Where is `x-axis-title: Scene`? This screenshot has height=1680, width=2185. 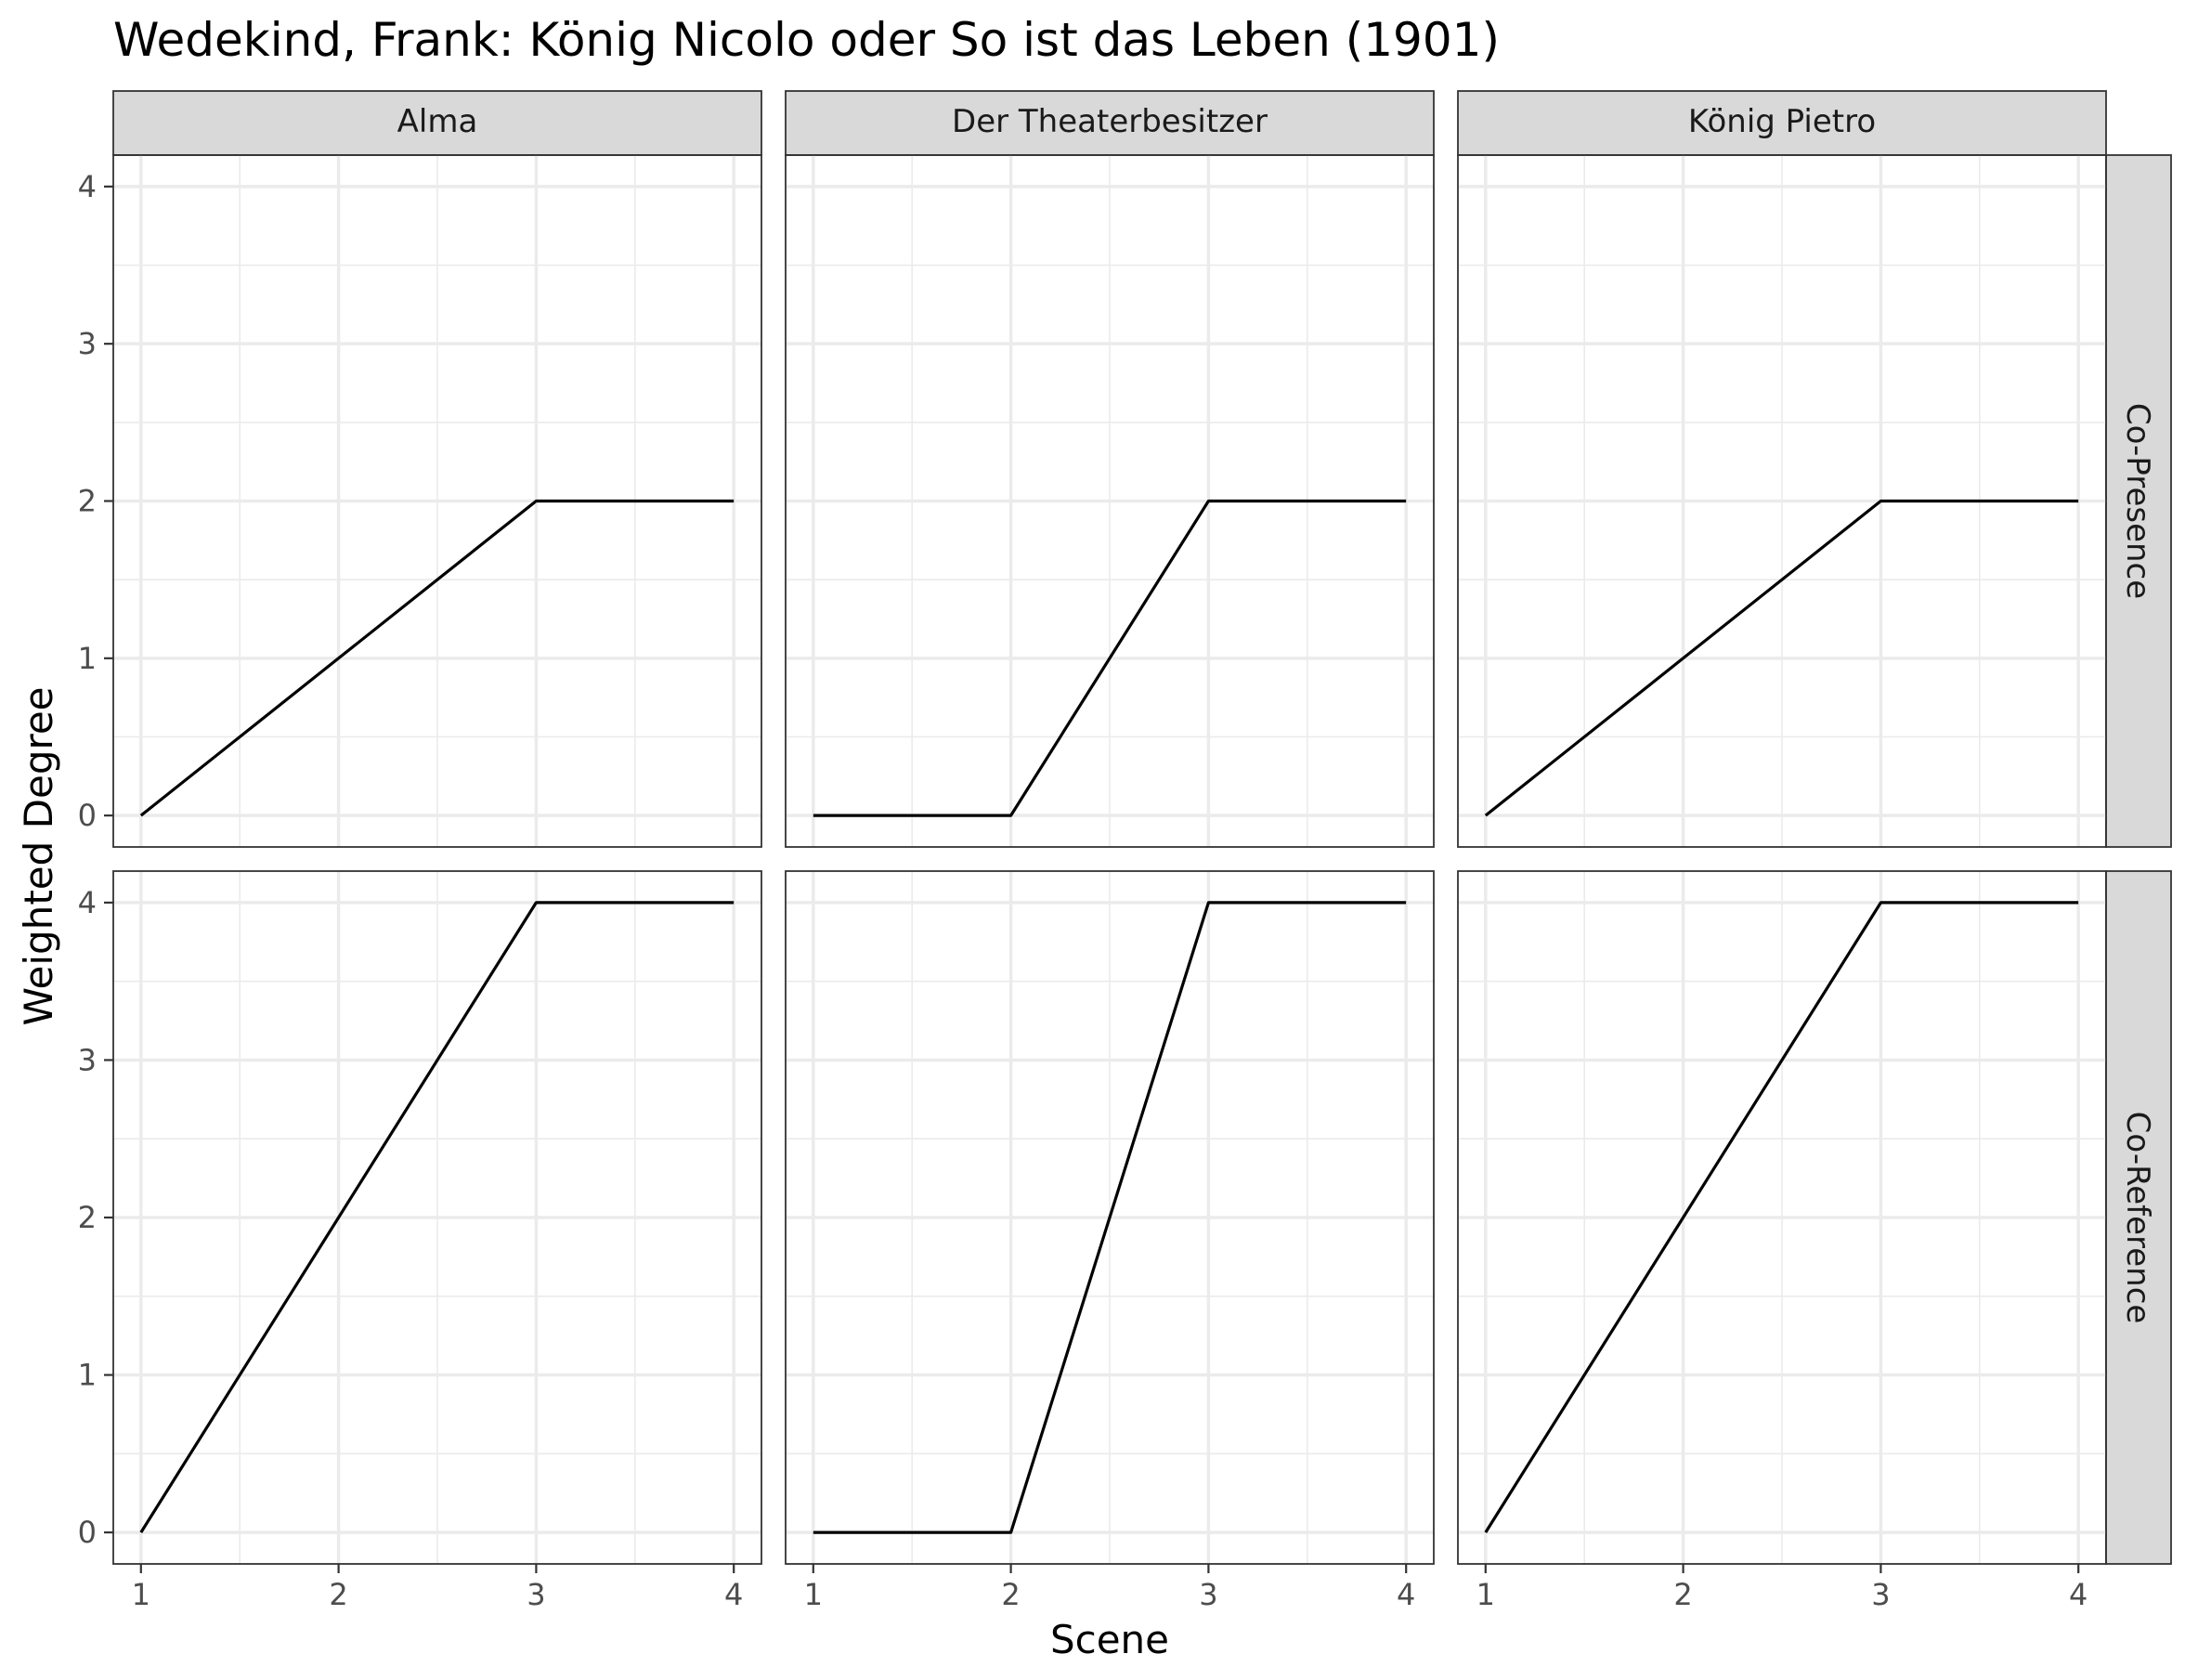
x-axis-title: Scene is located at coordinates (1109, 1639).